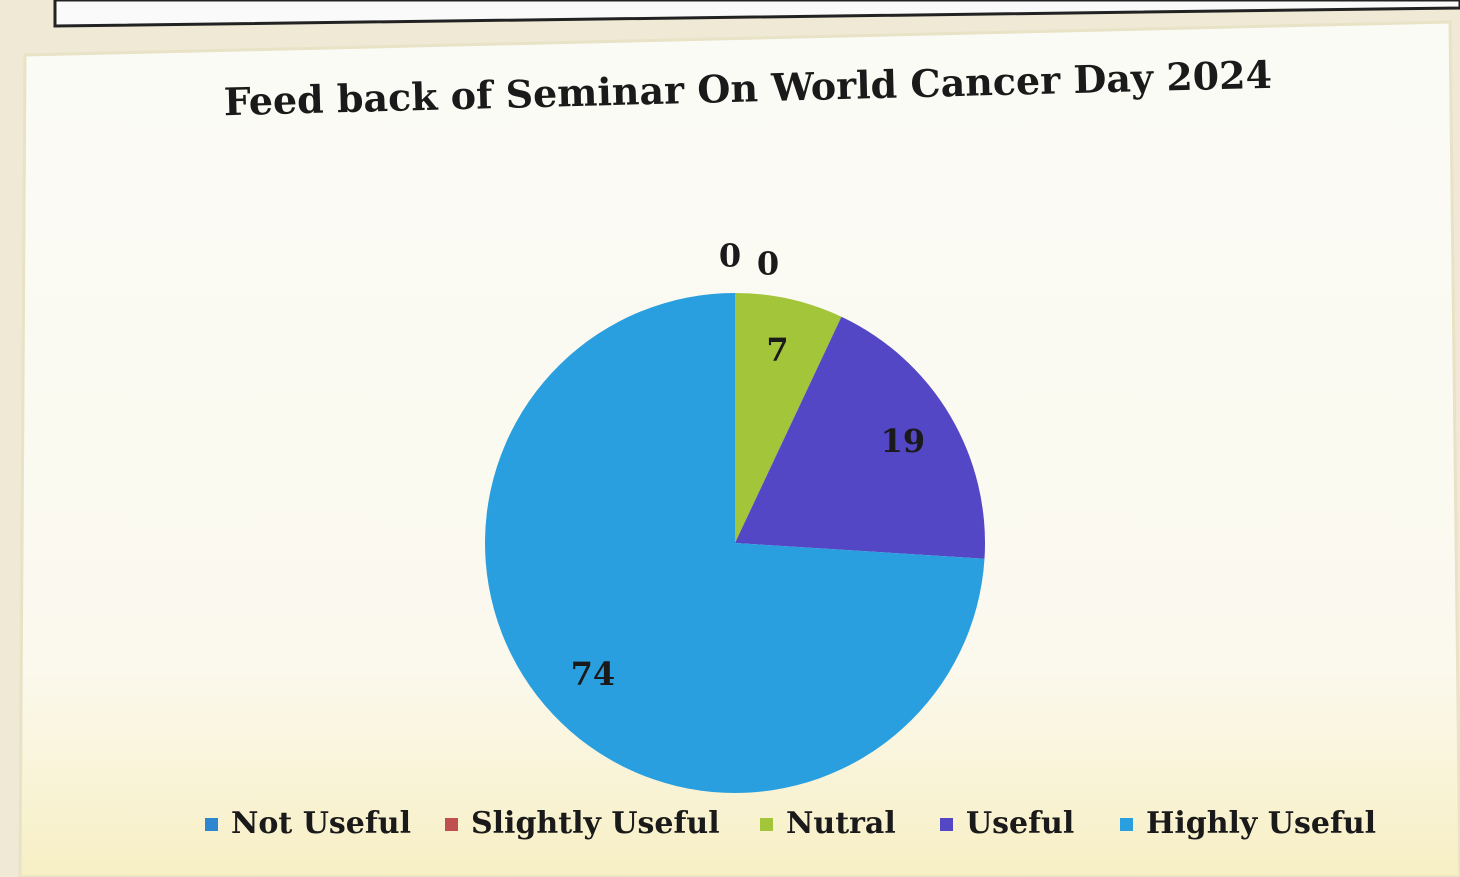  I want to click on top-box, so click(756, 14).